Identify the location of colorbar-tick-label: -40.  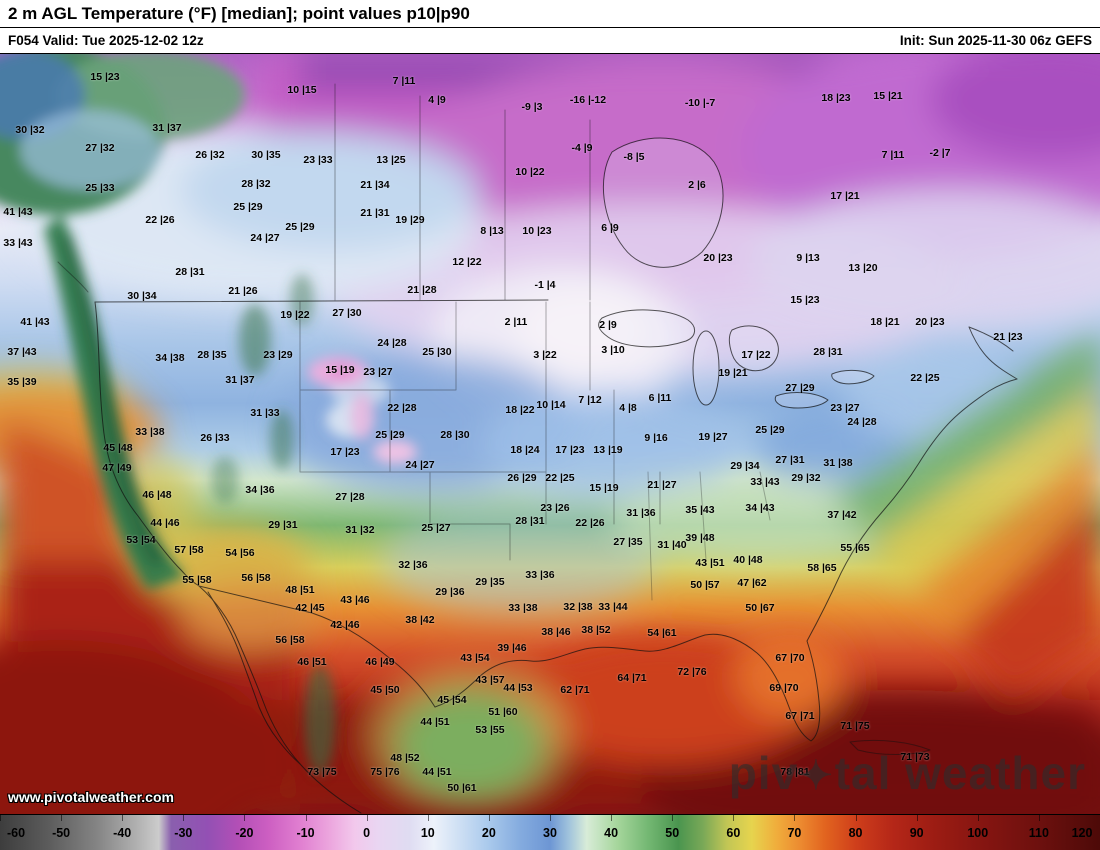
(122, 833).